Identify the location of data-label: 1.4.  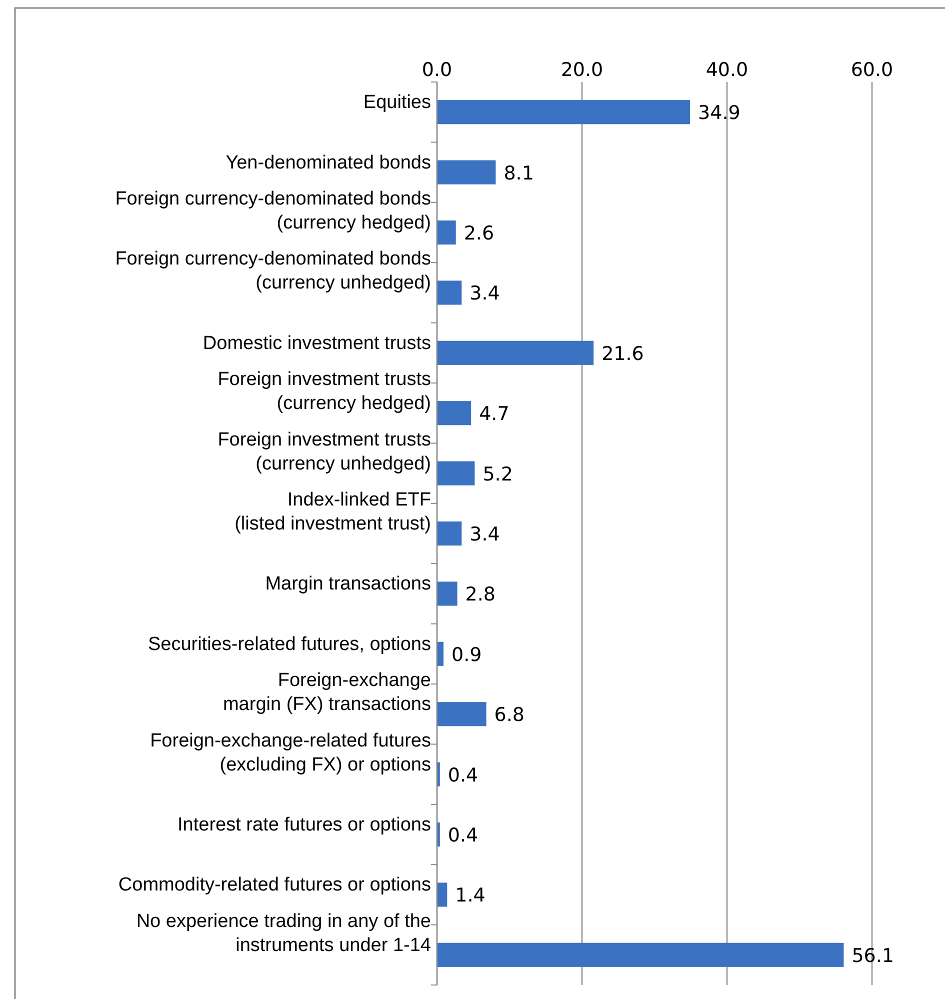
(470, 895).